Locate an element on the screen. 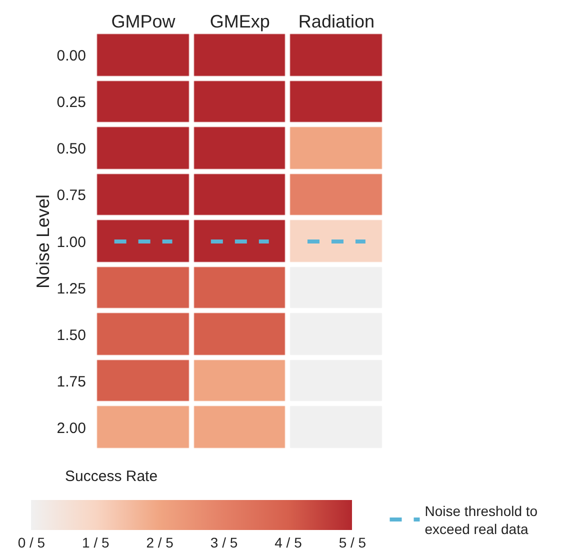  y-tick-label: 1.00 is located at coordinates (71, 242).